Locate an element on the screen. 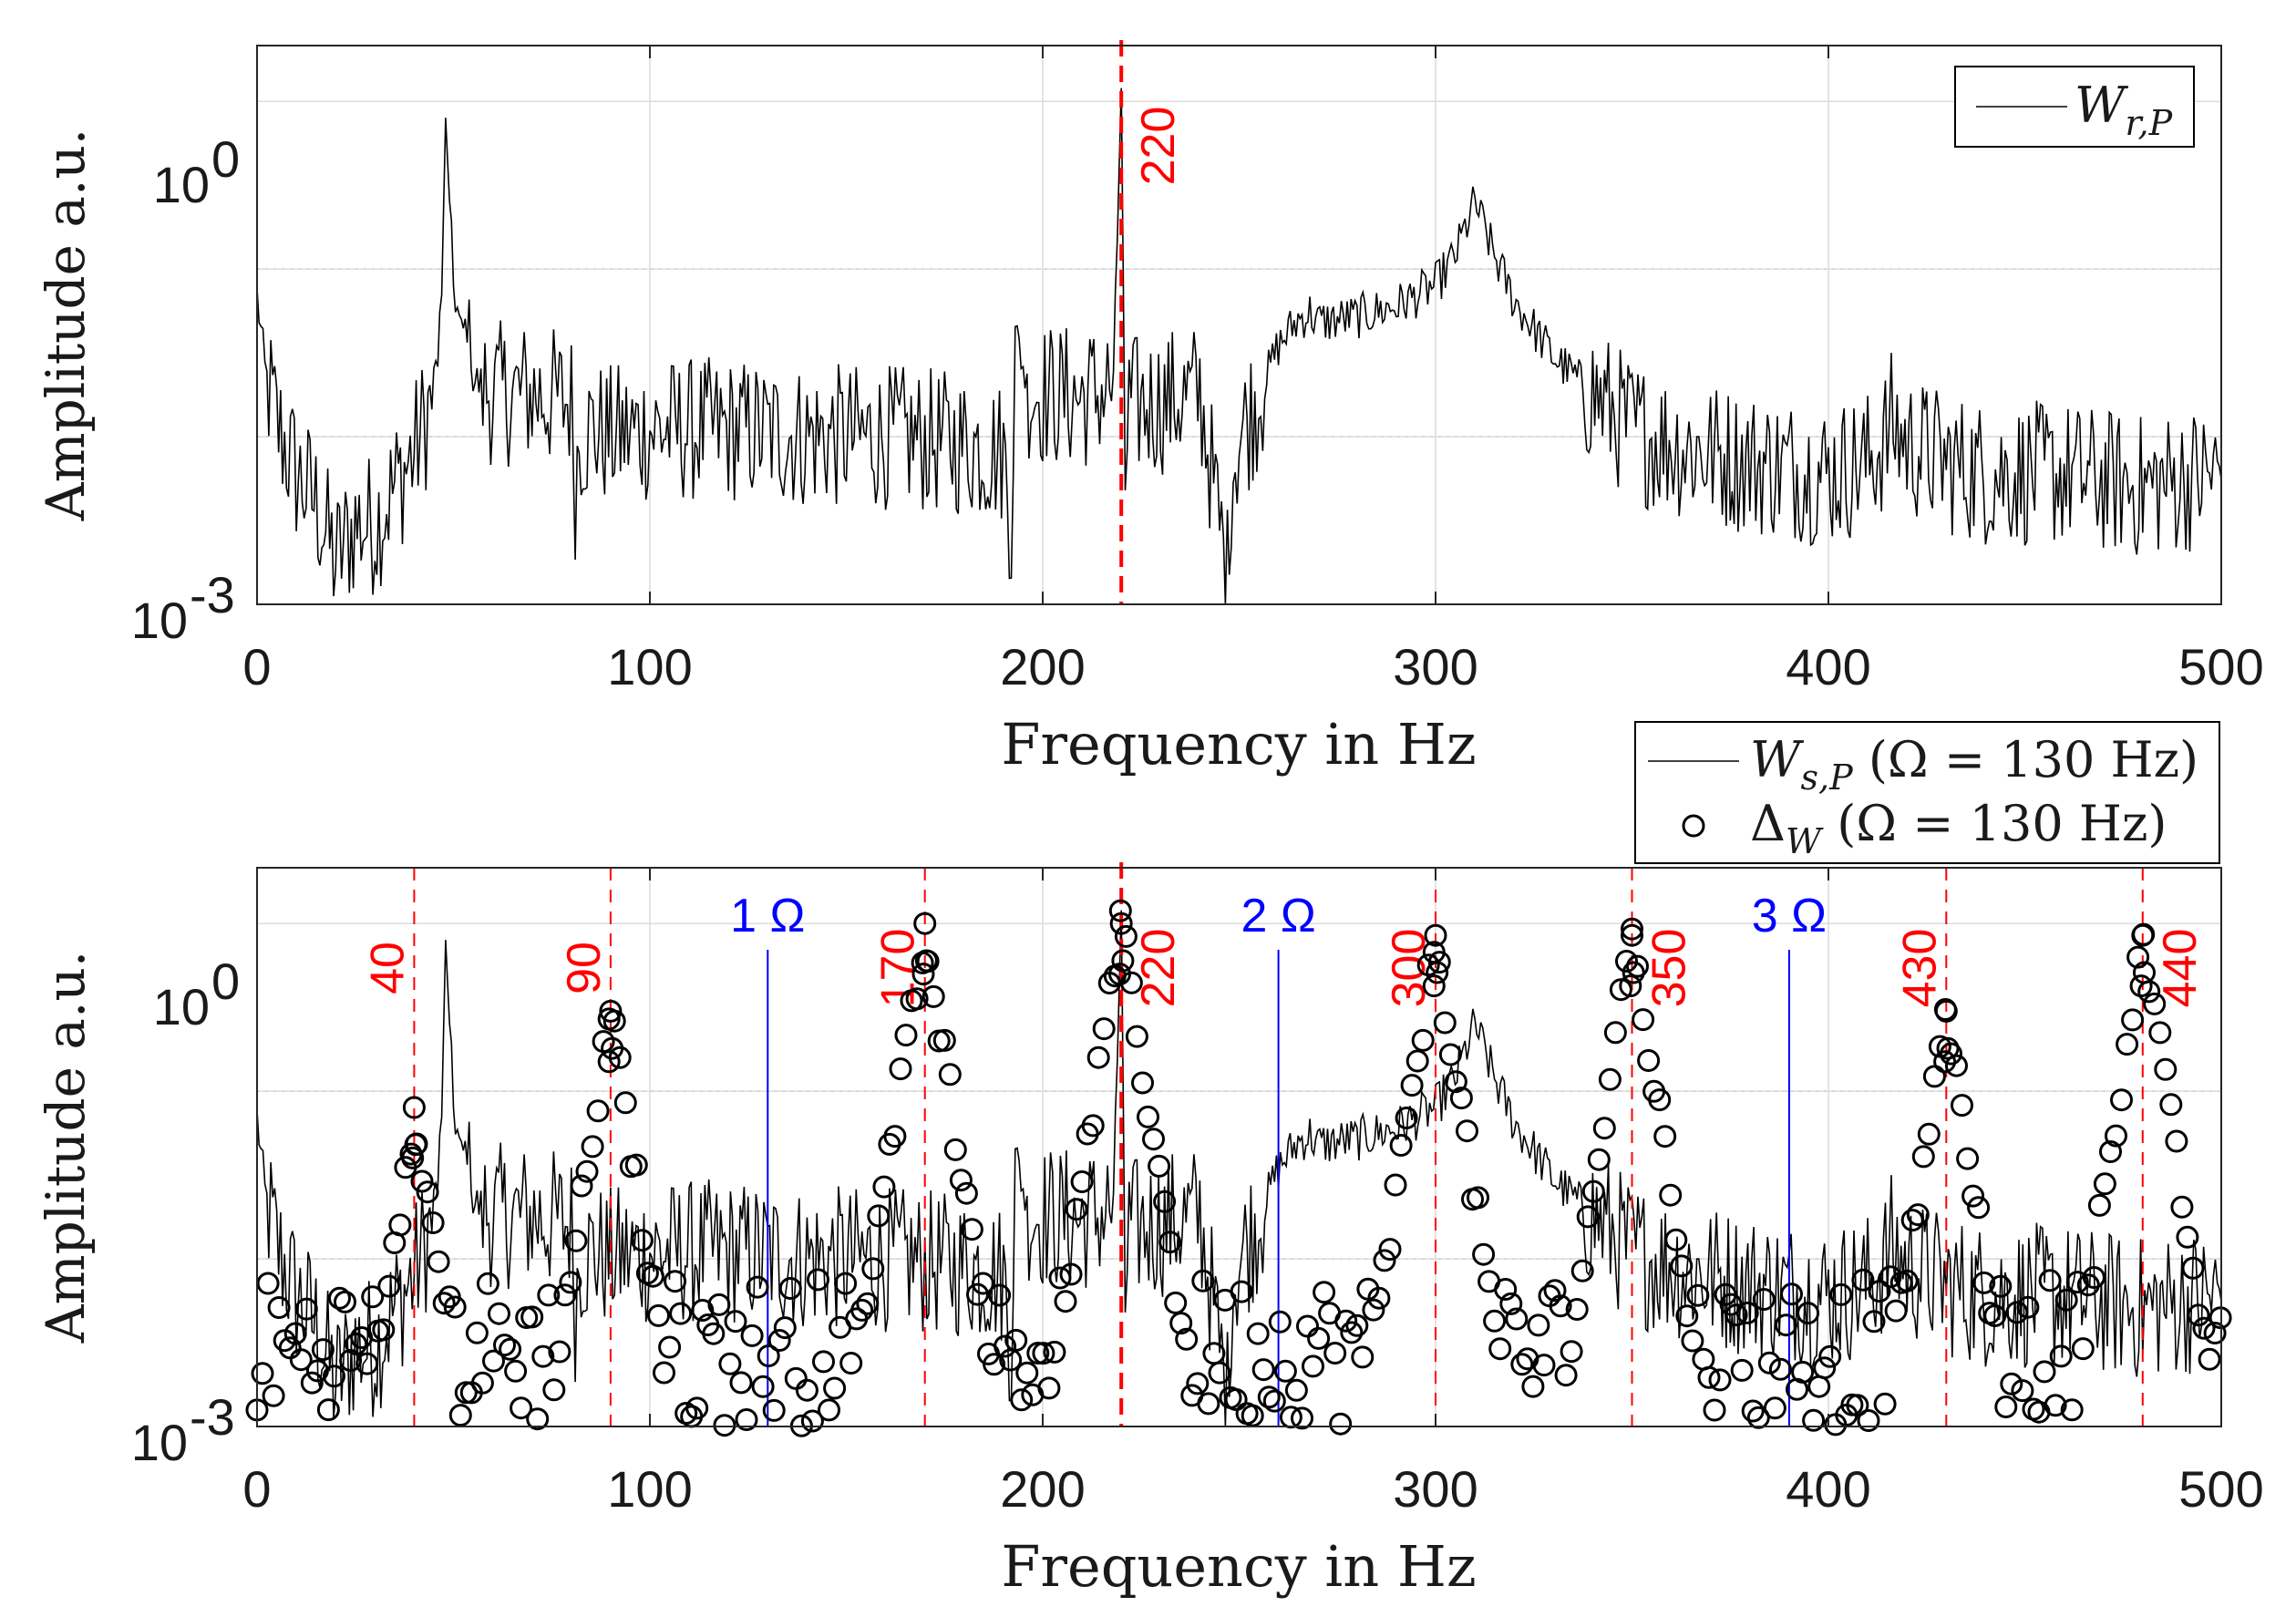  top-legend-label: Wr,P is located at coordinates (2124, 110).